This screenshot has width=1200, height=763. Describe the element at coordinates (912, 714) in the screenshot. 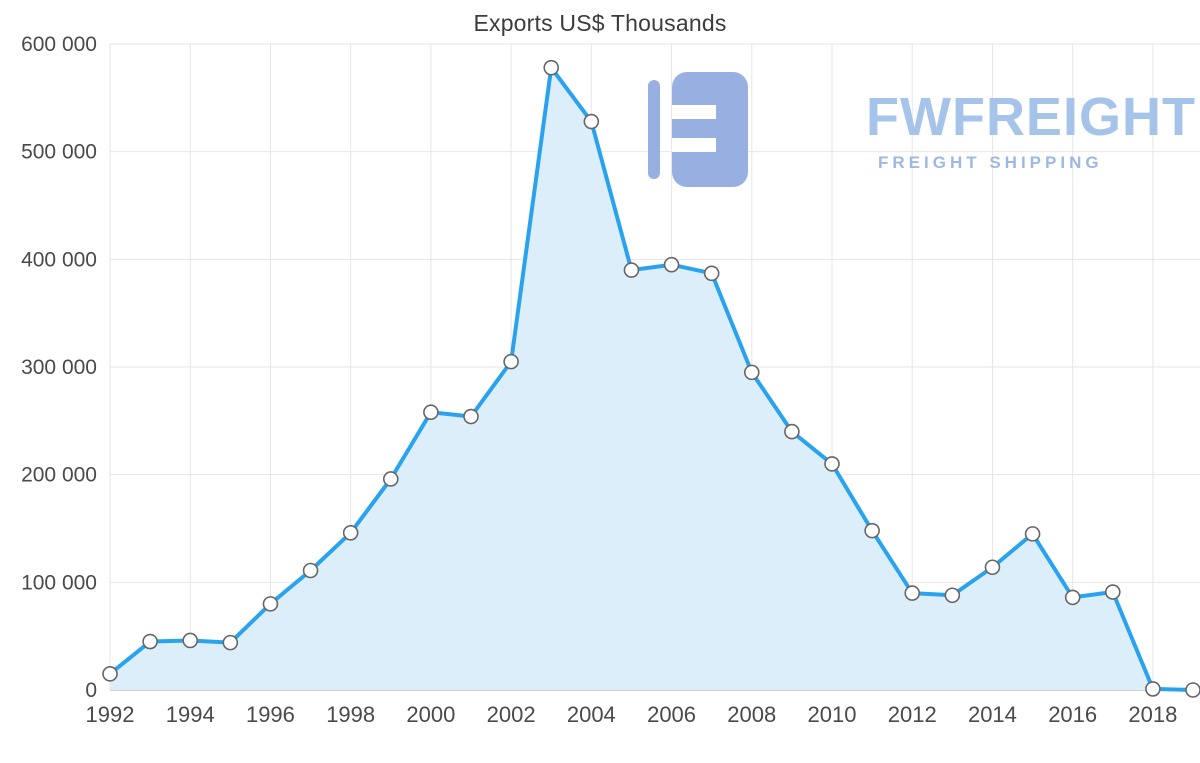

I see `x-axis-tick-label: 2012` at that location.